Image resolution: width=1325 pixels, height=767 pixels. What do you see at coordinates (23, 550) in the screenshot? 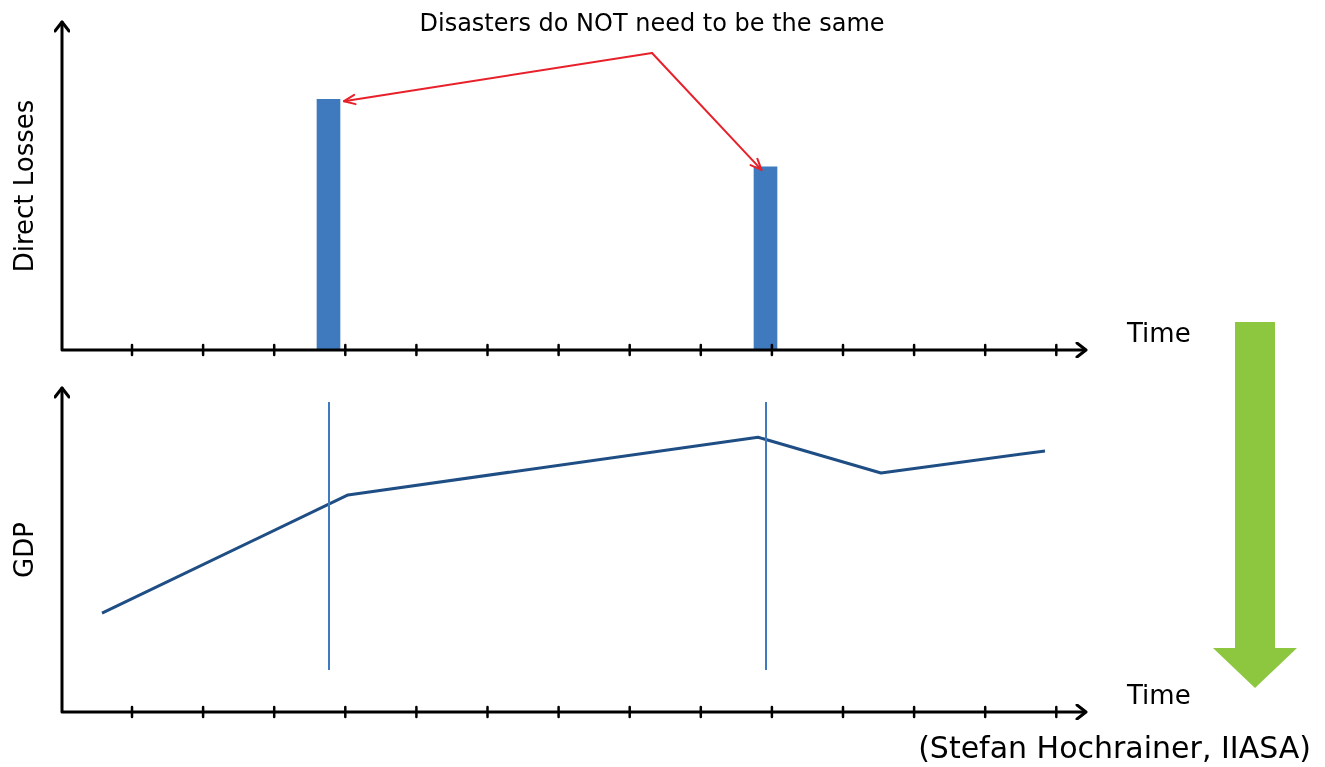
I see `y-axis-title: GDP` at bounding box center [23, 550].